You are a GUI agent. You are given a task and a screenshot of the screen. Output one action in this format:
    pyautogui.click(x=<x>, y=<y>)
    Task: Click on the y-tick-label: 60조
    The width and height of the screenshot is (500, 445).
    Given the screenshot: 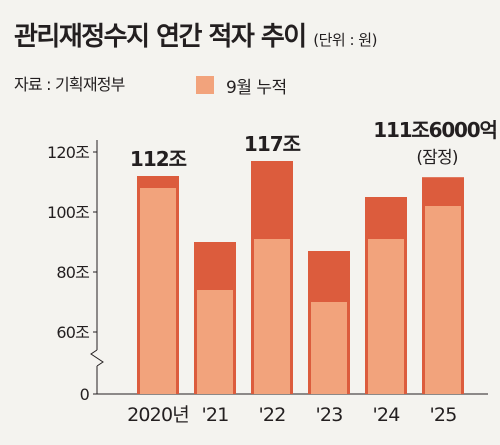 What is the action you would take?
    pyautogui.click(x=72, y=332)
    